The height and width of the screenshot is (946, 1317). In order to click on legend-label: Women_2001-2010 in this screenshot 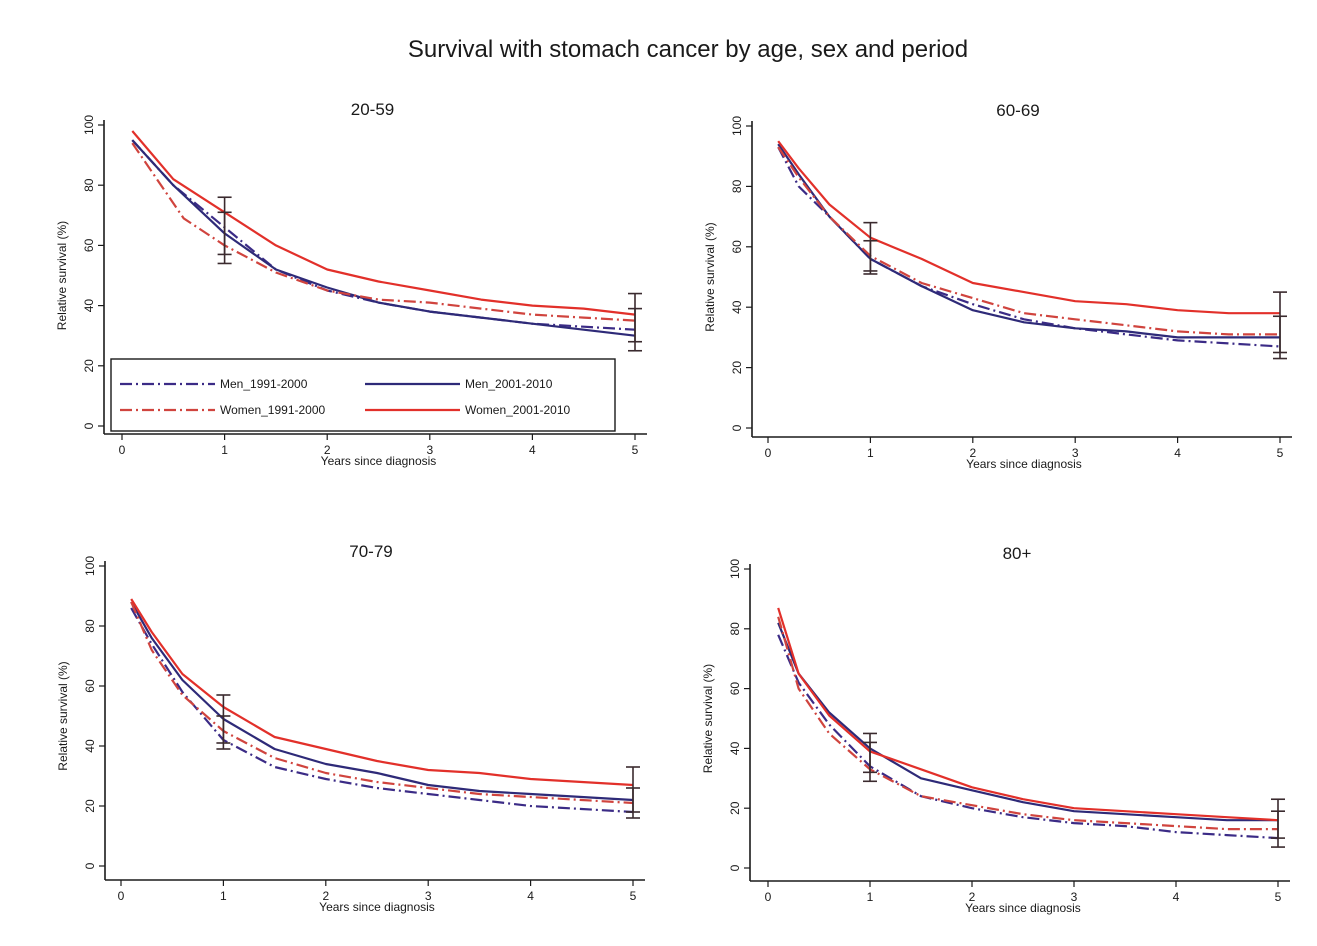, I will do `click(518, 410)`.